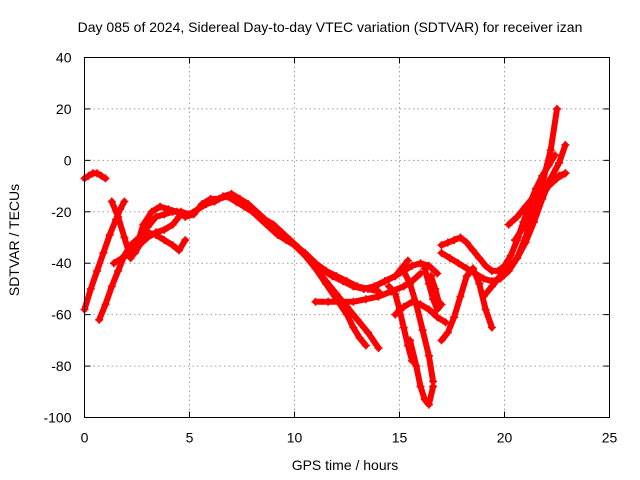 This screenshot has width=640, height=480. I want to click on y-tick-label: -80, so click(61, 366).